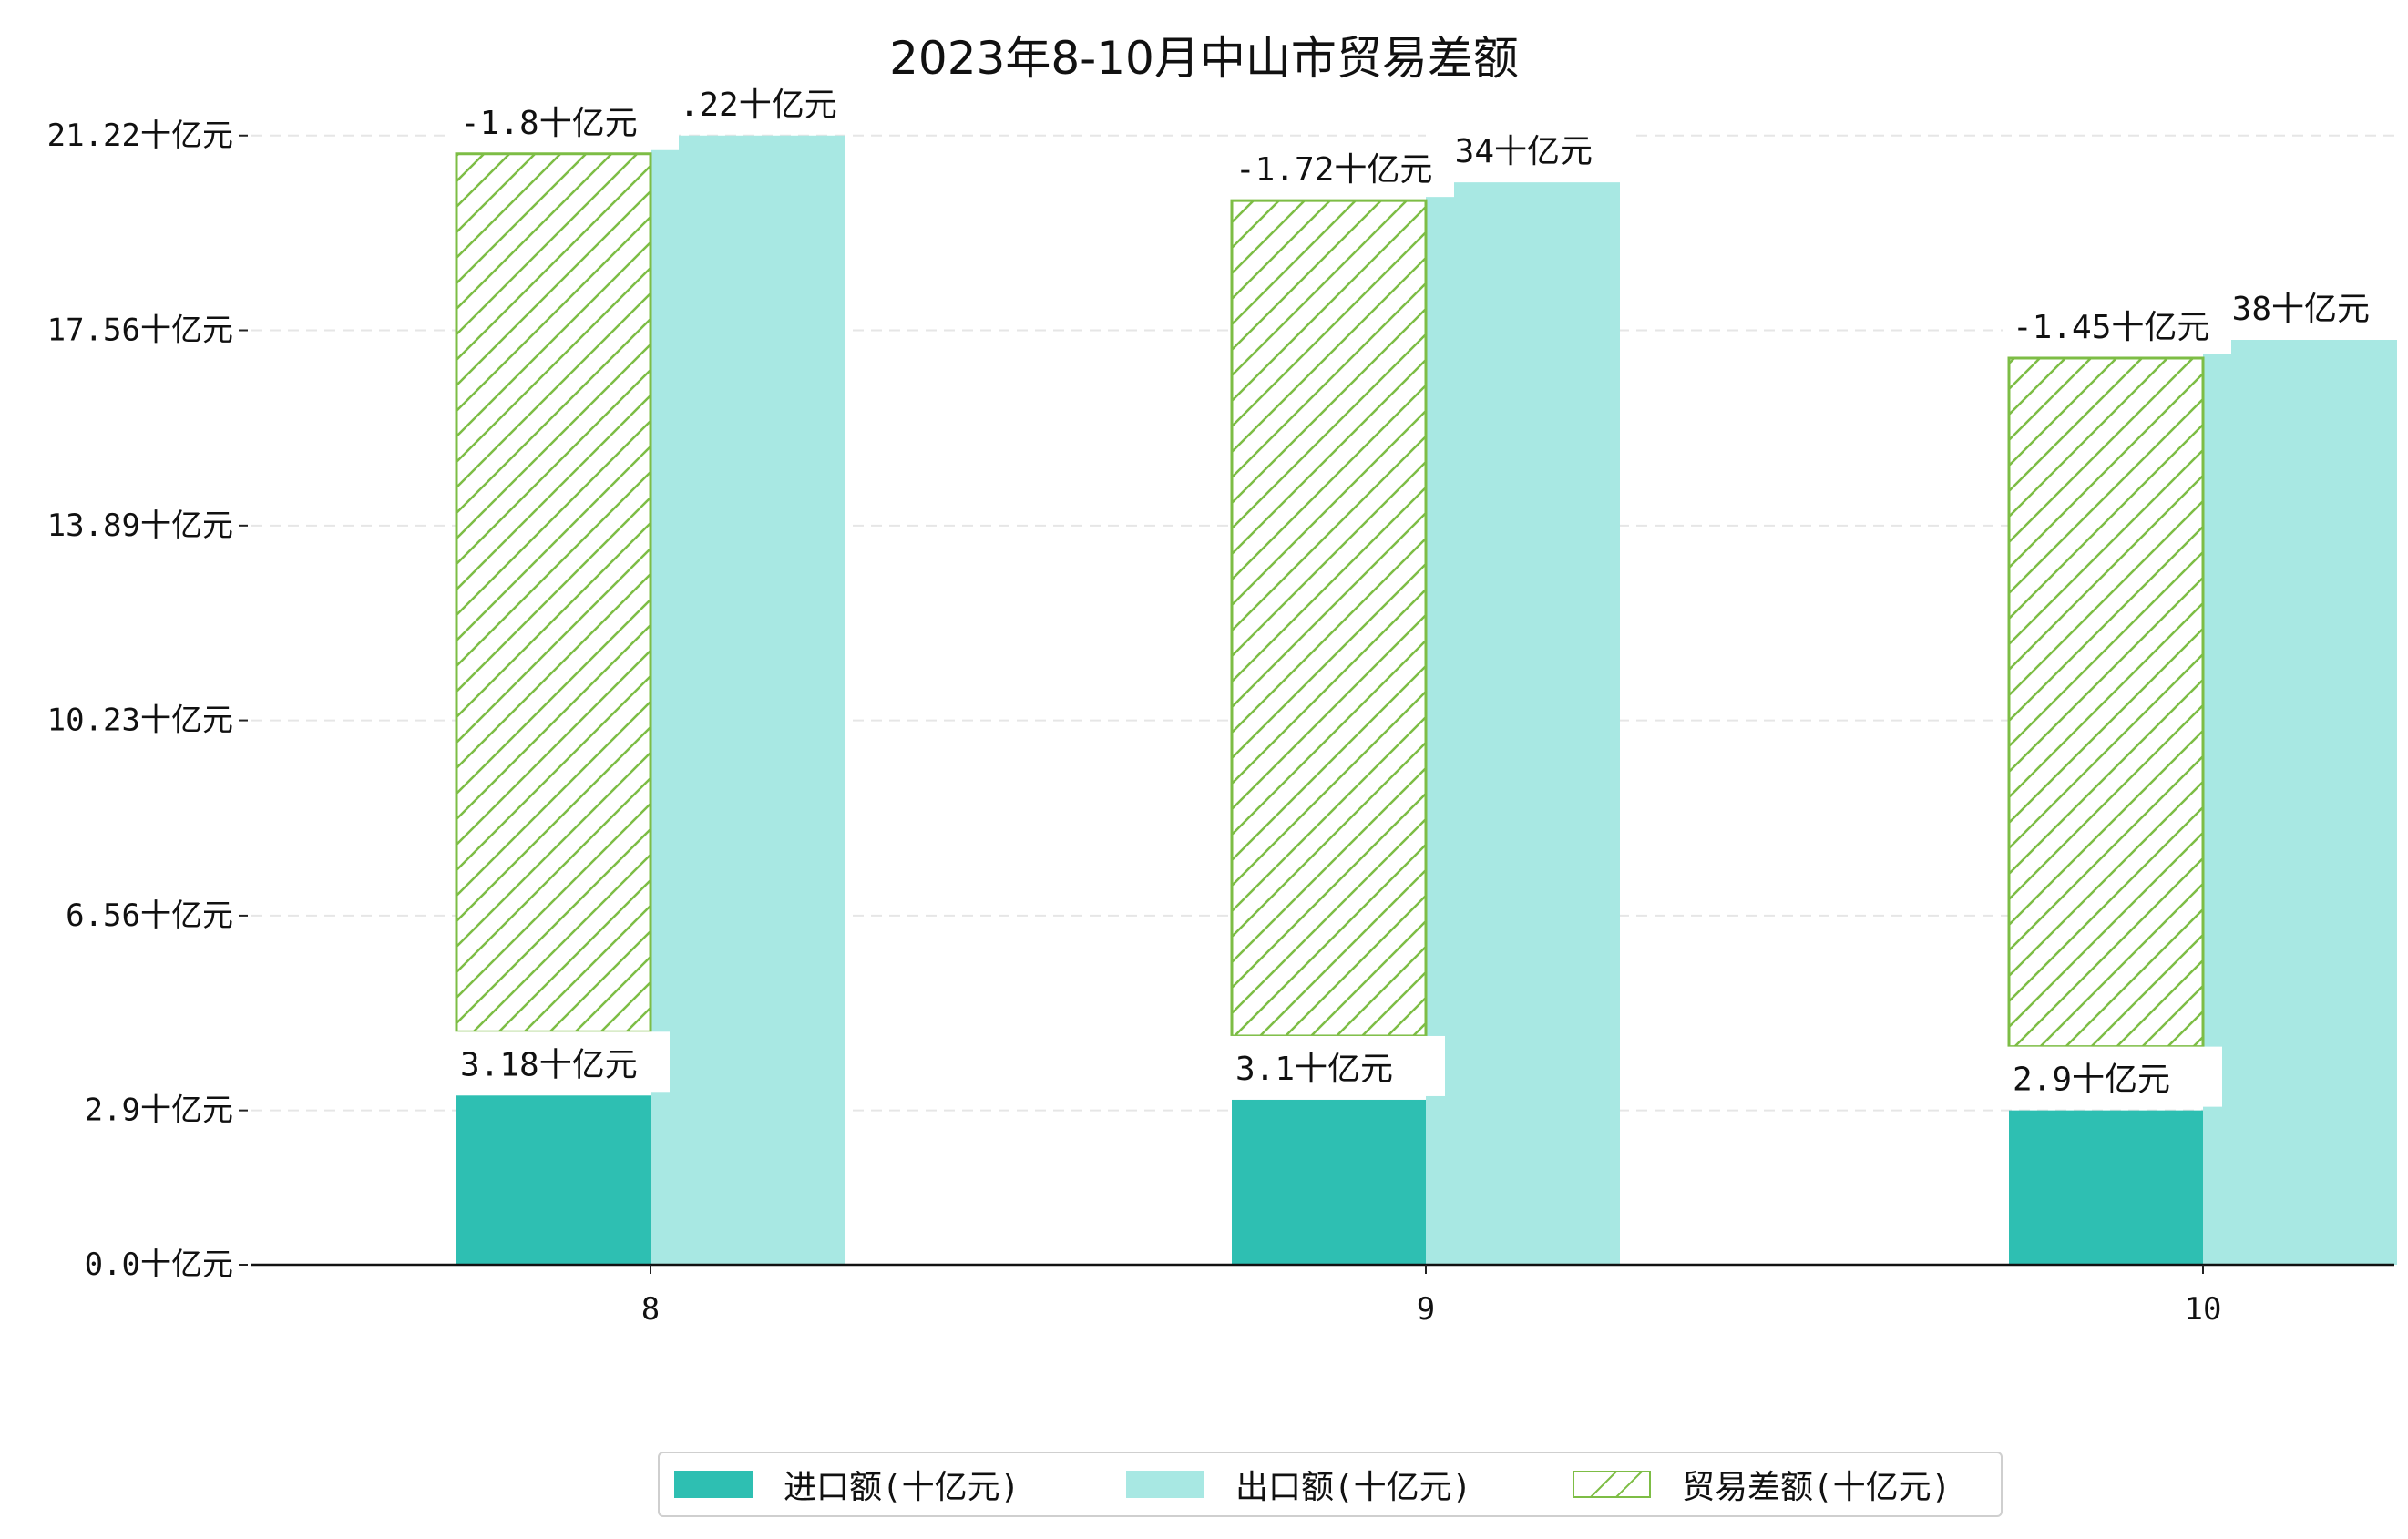  Describe the element at coordinates (1354, 1487) in the screenshot. I see `legend-label-export: 出口额(十亿元)` at that location.